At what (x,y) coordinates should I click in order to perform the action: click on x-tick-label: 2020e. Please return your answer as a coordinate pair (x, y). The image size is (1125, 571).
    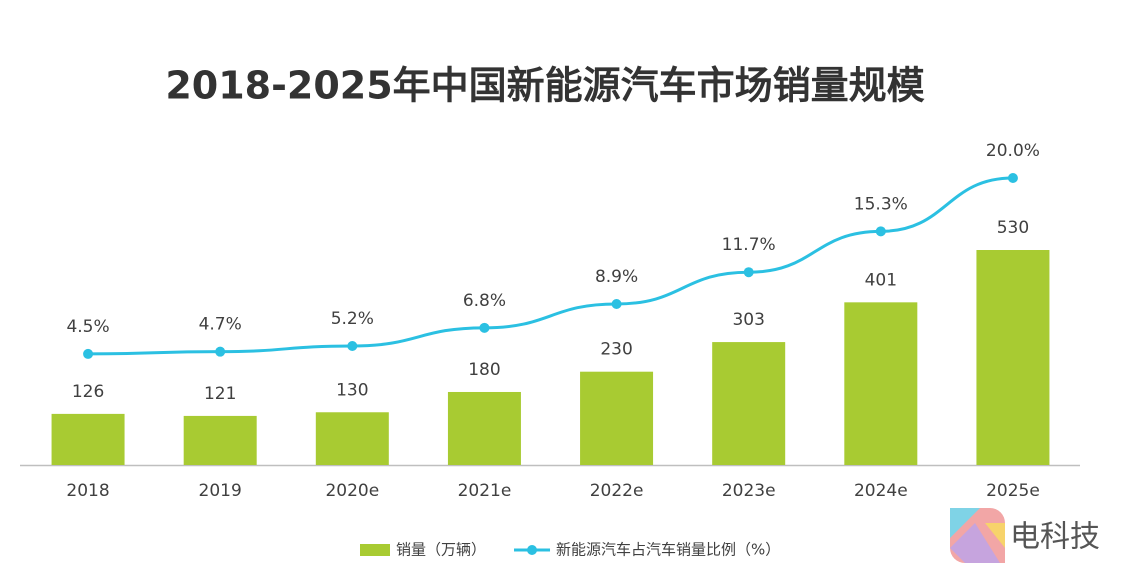
    Looking at the image, I should click on (352, 491).